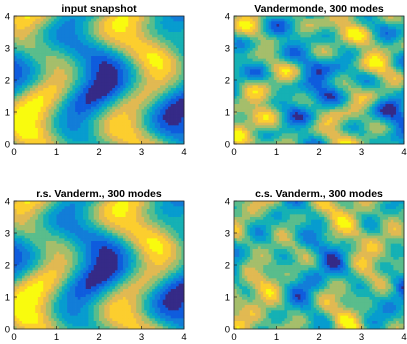 Image resolution: width=407 pixels, height=344 pixels. Describe the element at coordinates (319, 9) in the screenshot. I see `chart-title: Vandermonde, 300 modes` at that location.